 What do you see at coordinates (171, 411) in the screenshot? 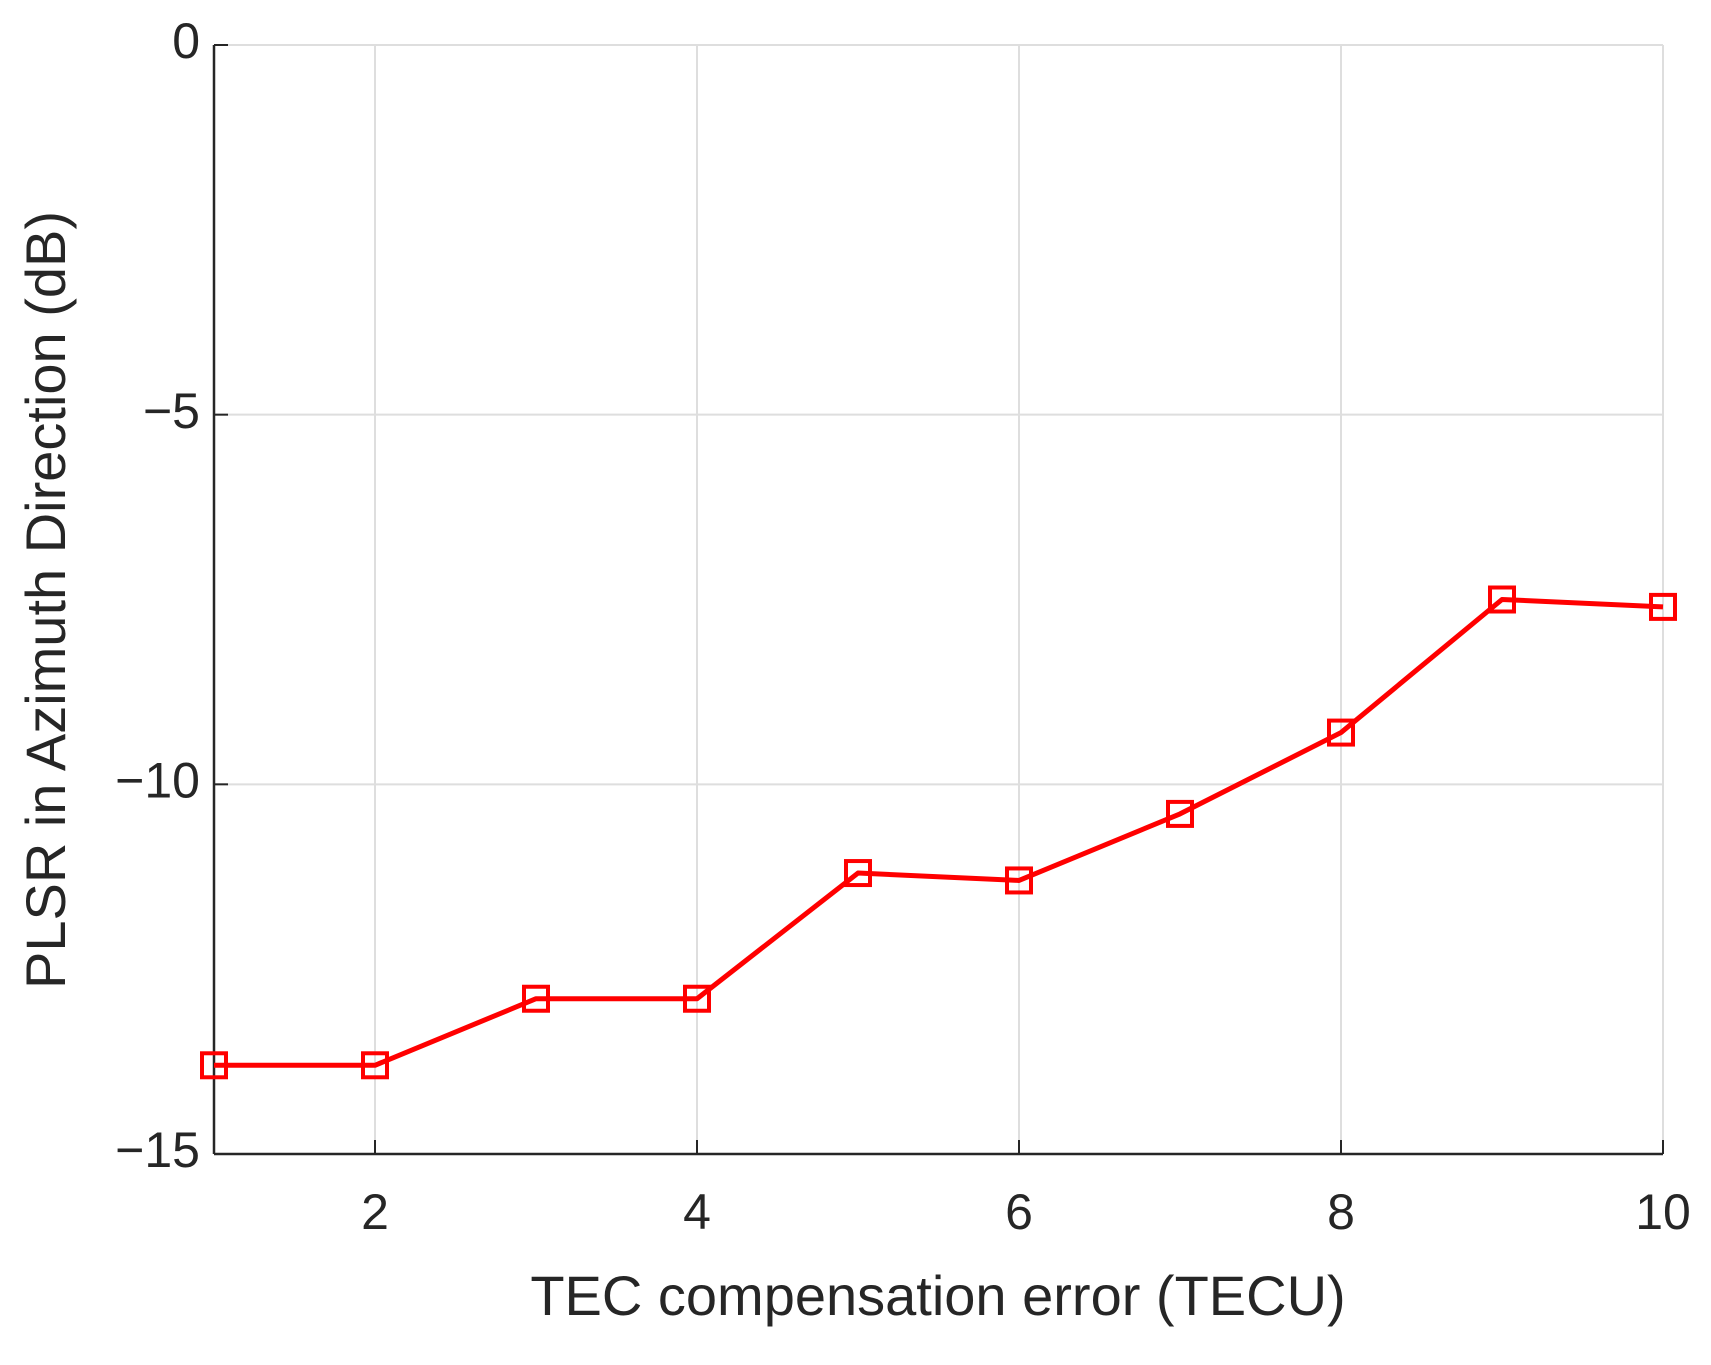
I see `y-tick-label: −5` at bounding box center [171, 411].